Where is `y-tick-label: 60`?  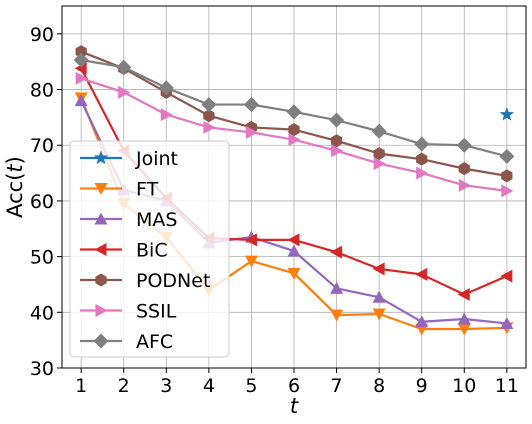
y-tick-label: 60 is located at coordinates (42, 202).